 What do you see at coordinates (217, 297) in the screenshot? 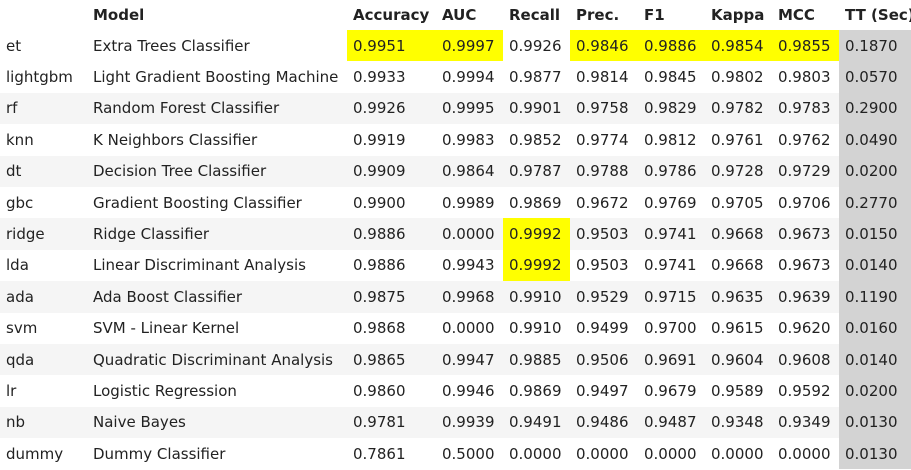
I see `cell-model-name: Ada Boost Classifier` at bounding box center [217, 297].